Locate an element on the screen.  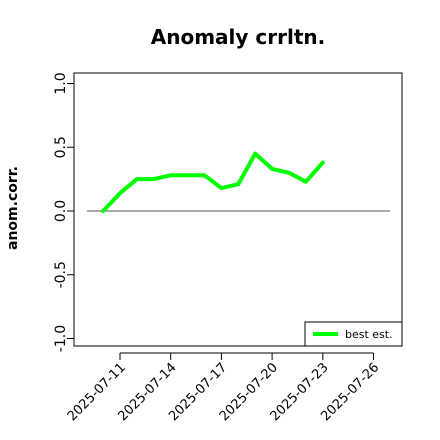
y-tick-label: 0.5 is located at coordinates (61, 147).